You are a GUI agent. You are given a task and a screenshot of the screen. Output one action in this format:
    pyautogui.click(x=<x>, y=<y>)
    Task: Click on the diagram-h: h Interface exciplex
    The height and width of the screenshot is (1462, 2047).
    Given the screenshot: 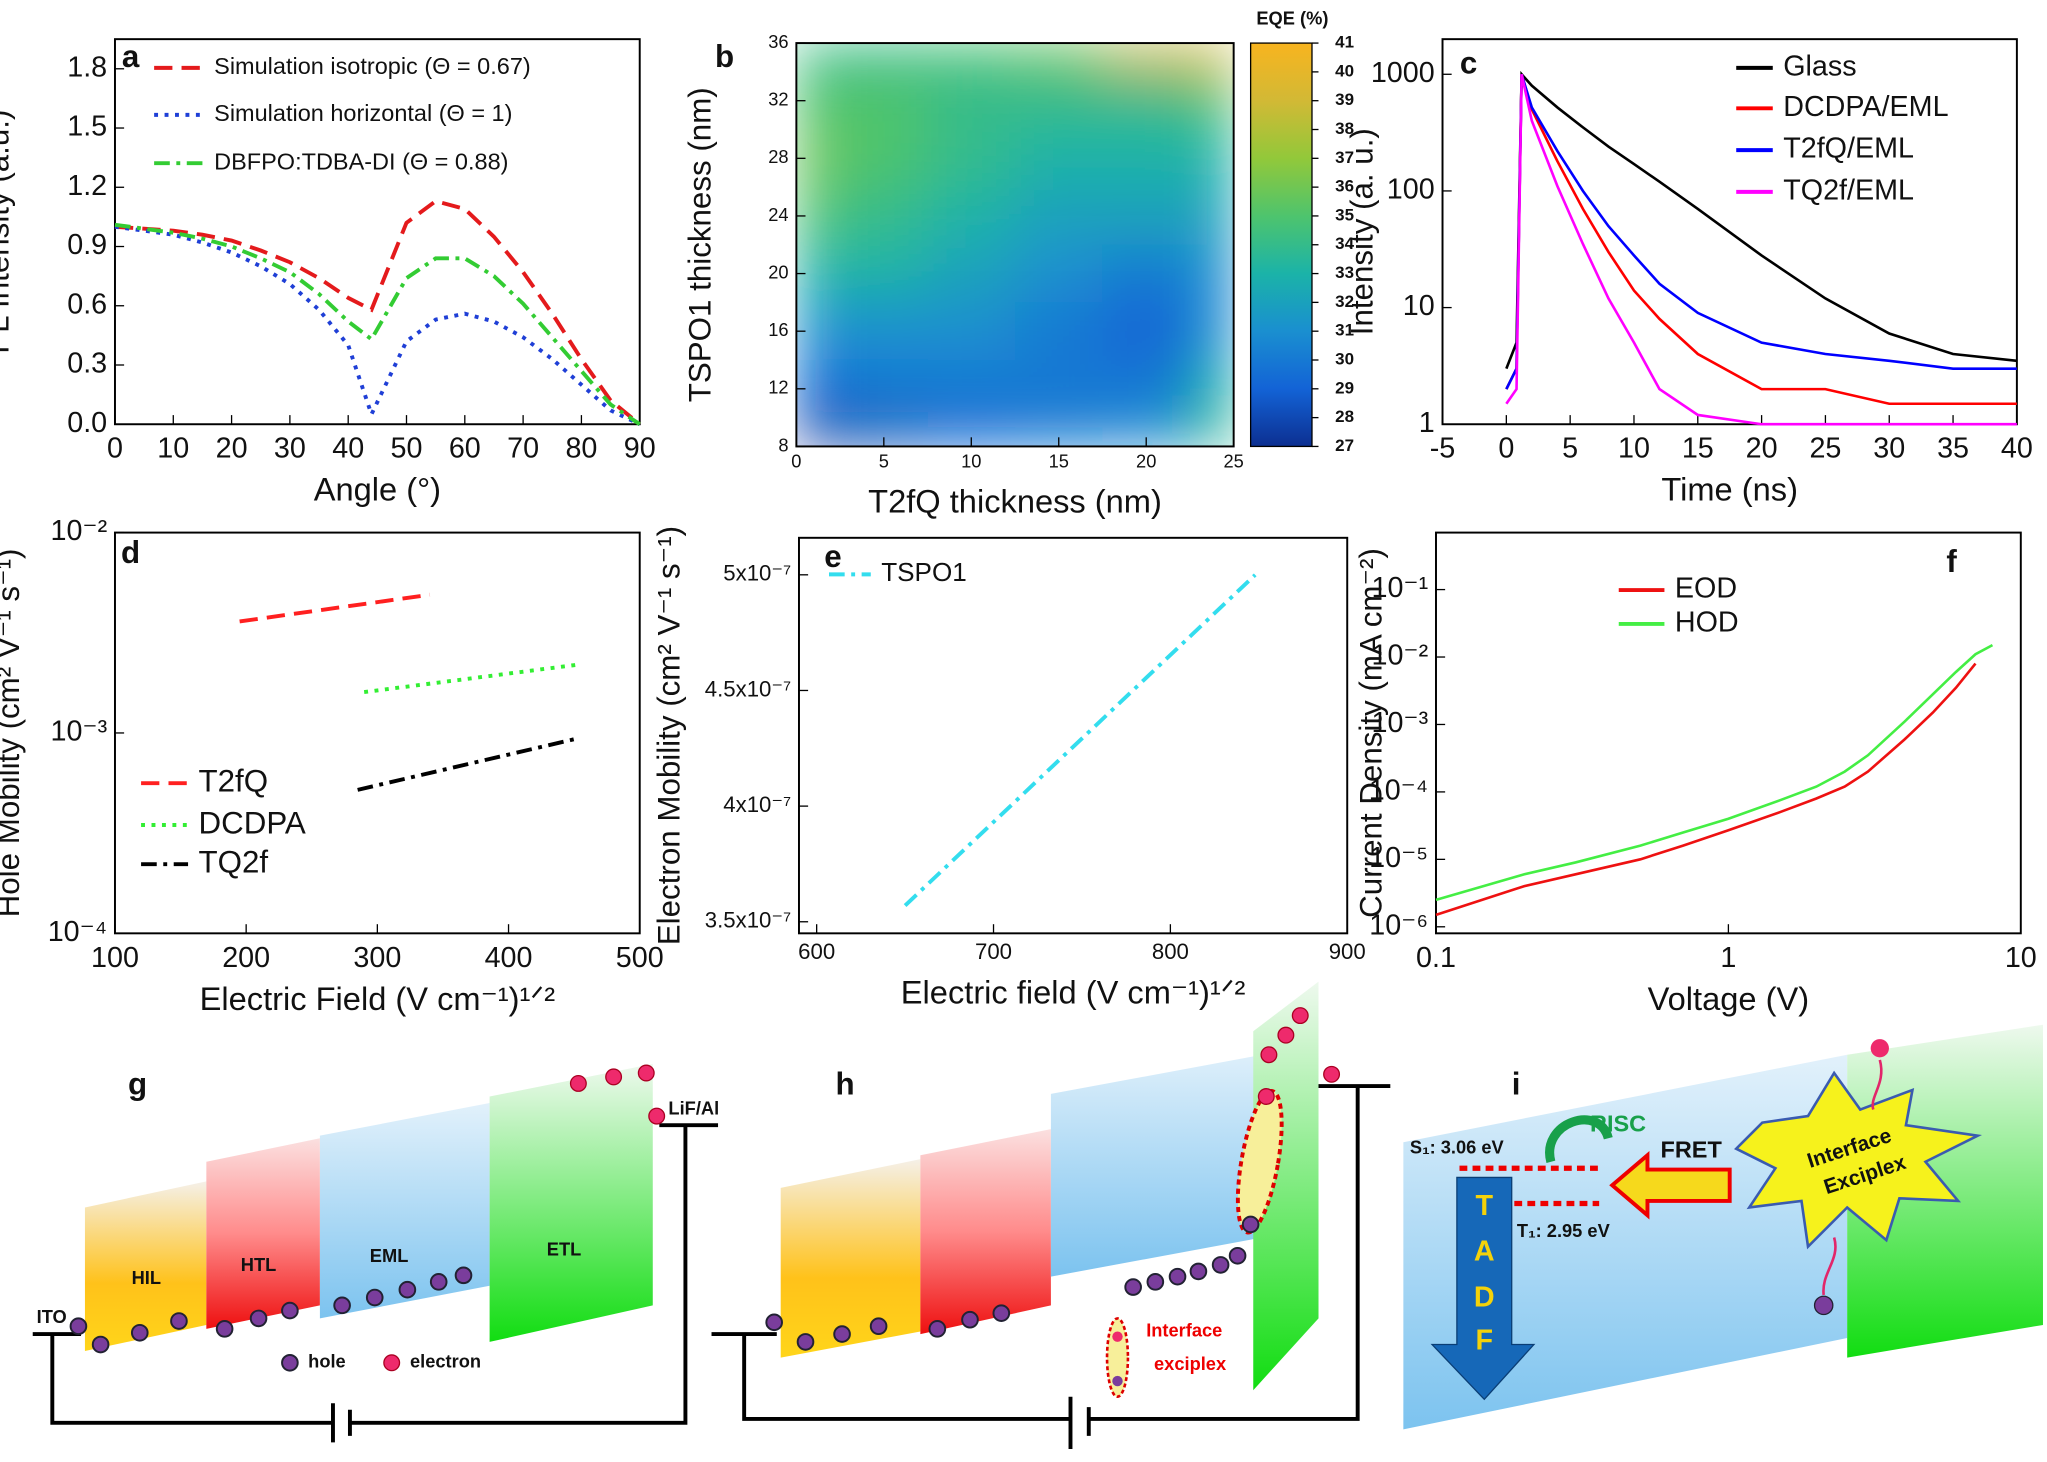 What is the action you would take?
    pyautogui.click(x=1051, y=1215)
    